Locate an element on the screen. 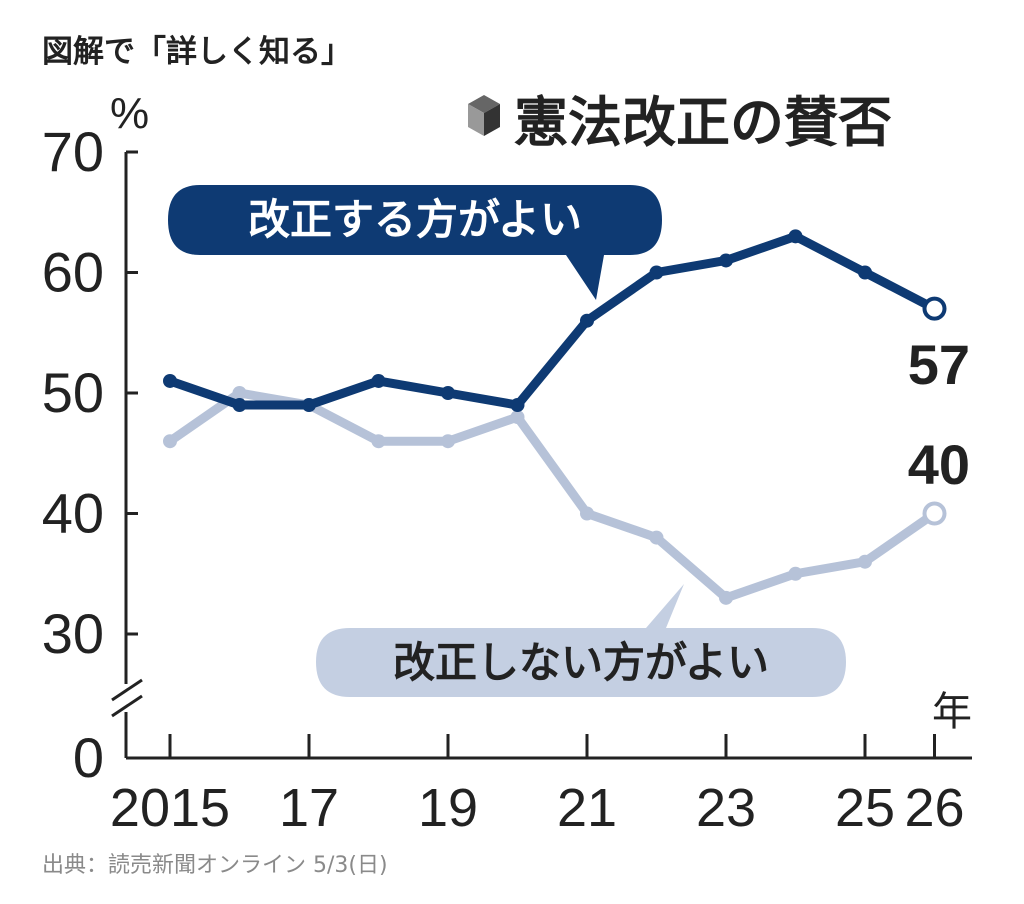 This screenshot has width=1024, height=904. end-label-series-2: 40 is located at coordinates (939, 464).